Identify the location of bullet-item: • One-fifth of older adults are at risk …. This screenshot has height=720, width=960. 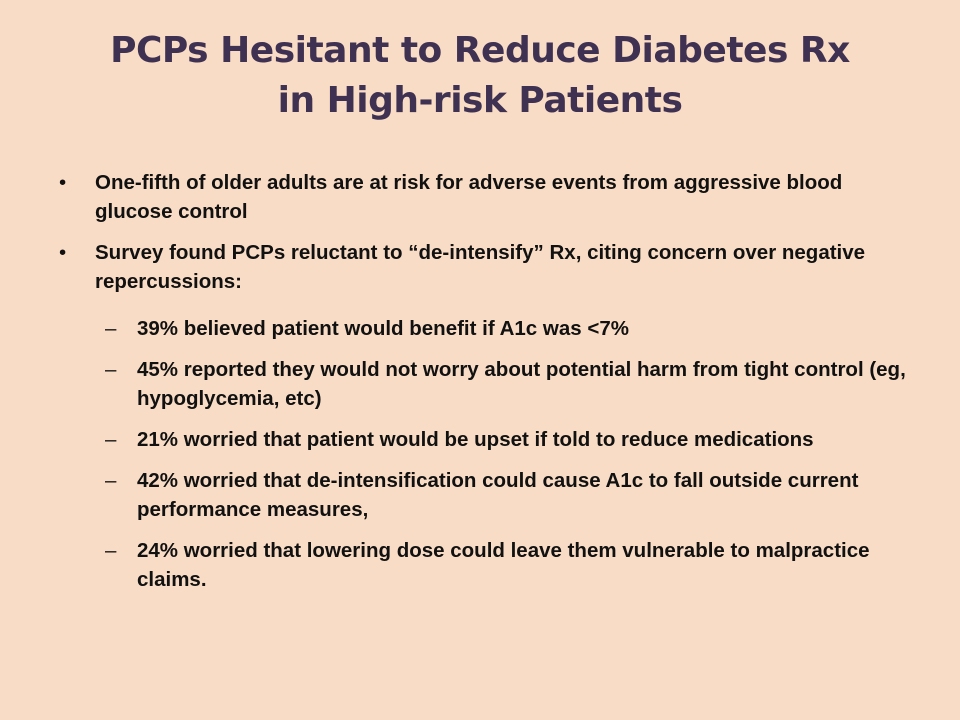
(480, 197).